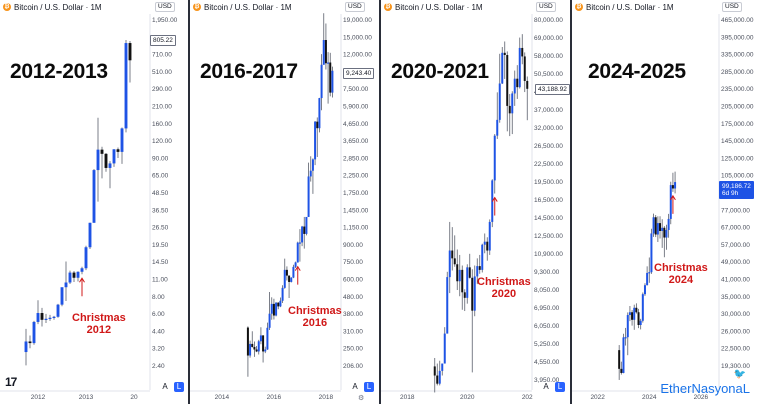 This screenshot has height=404, width=758. Describe the element at coordinates (737, 72) in the screenshot. I see `y-tick-label: 285,000.00` at that location.